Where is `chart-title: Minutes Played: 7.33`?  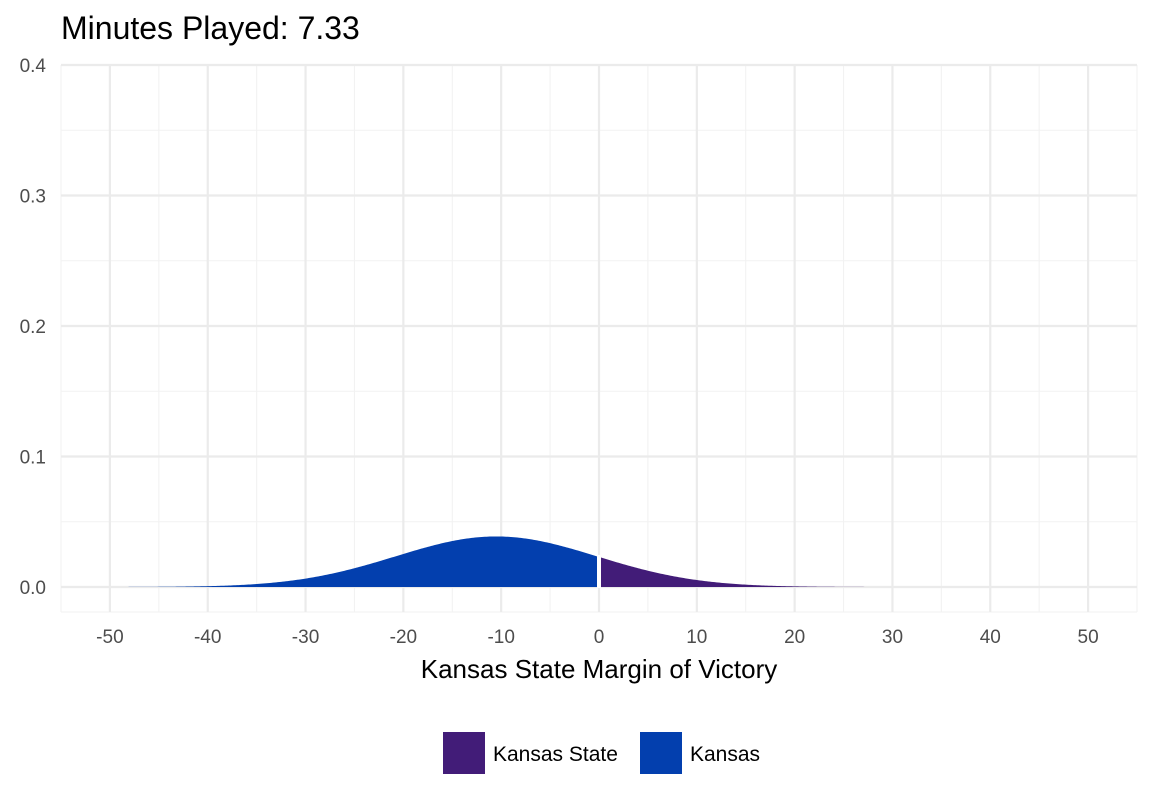 chart-title: Minutes Played: 7.33 is located at coordinates (210, 28).